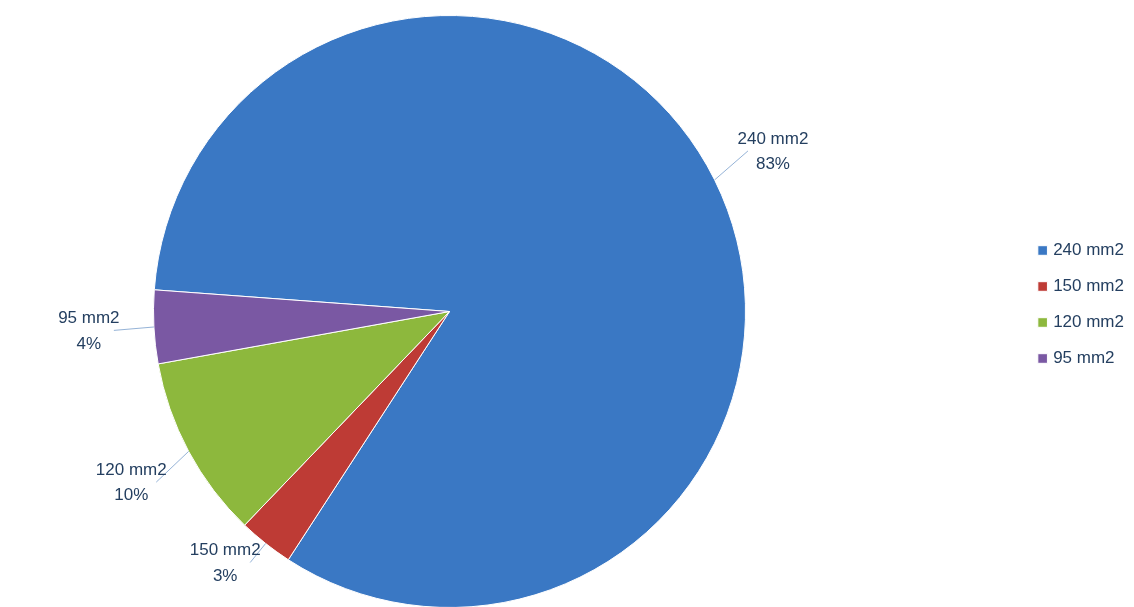 The width and height of the screenshot is (1134, 607). I want to click on data-label: 83%, so click(772, 164).